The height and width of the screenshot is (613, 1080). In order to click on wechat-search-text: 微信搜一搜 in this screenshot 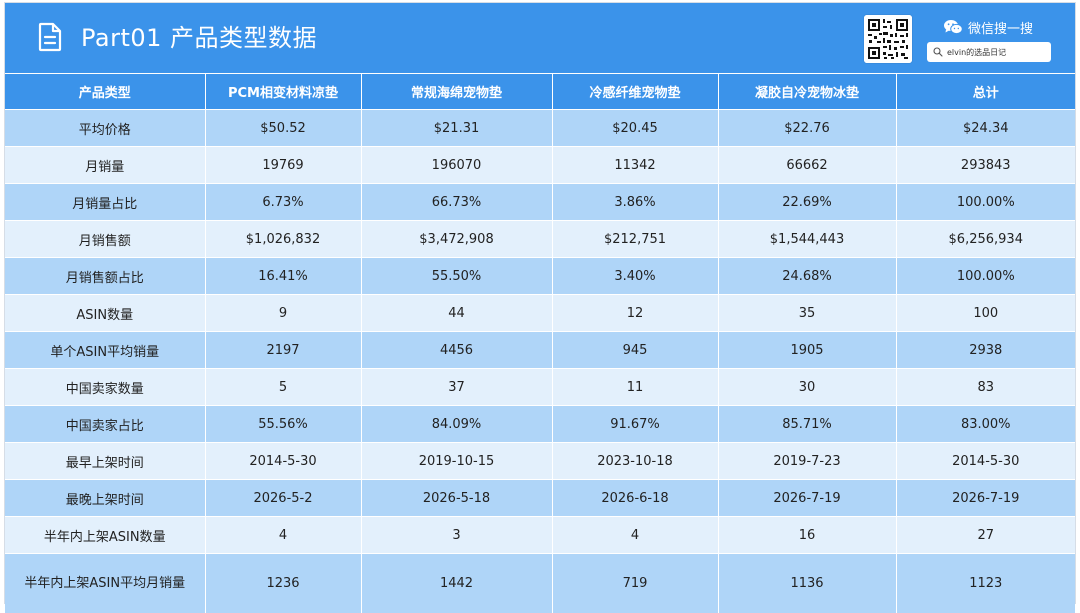, I will do `click(1000, 27)`.